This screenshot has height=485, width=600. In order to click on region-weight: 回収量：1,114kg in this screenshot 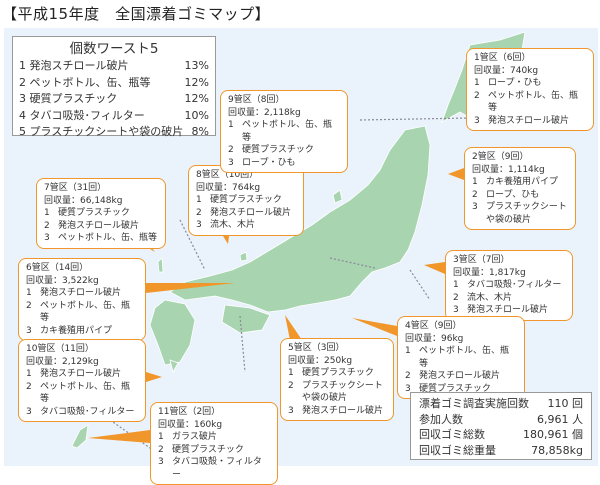, I will do `click(508, 169)`.